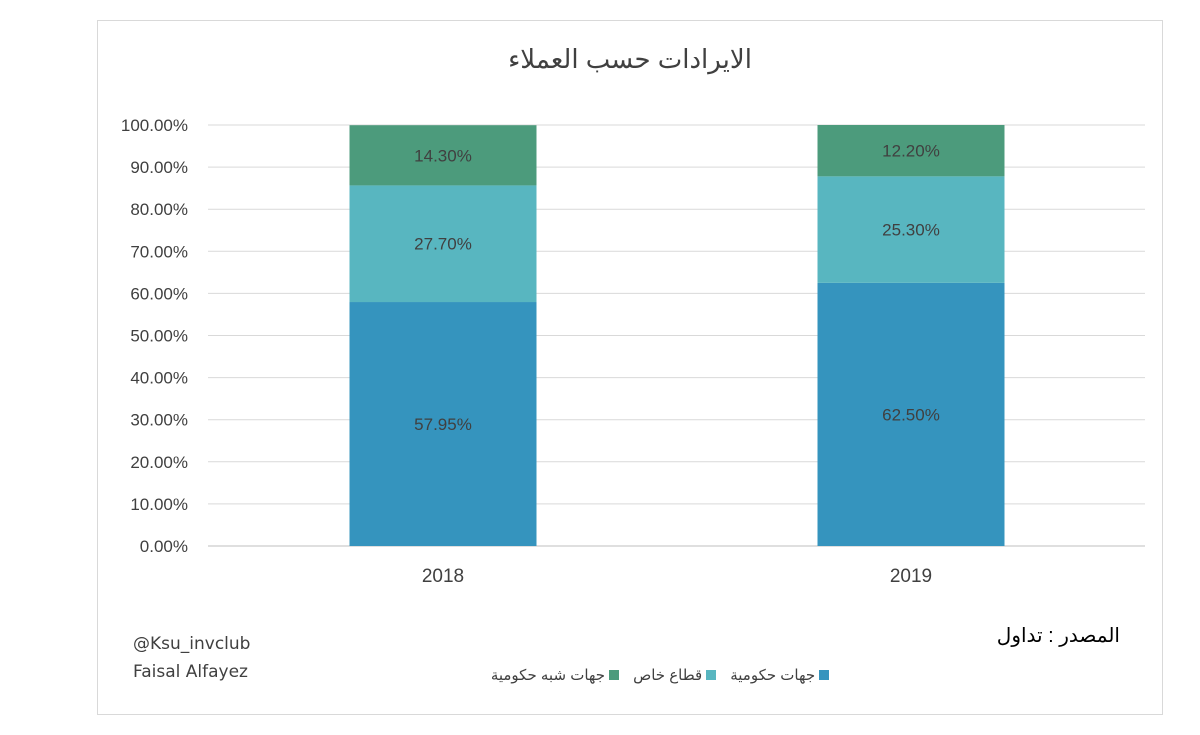  I want to click on data-label: 25.30%, so click(911, 230).